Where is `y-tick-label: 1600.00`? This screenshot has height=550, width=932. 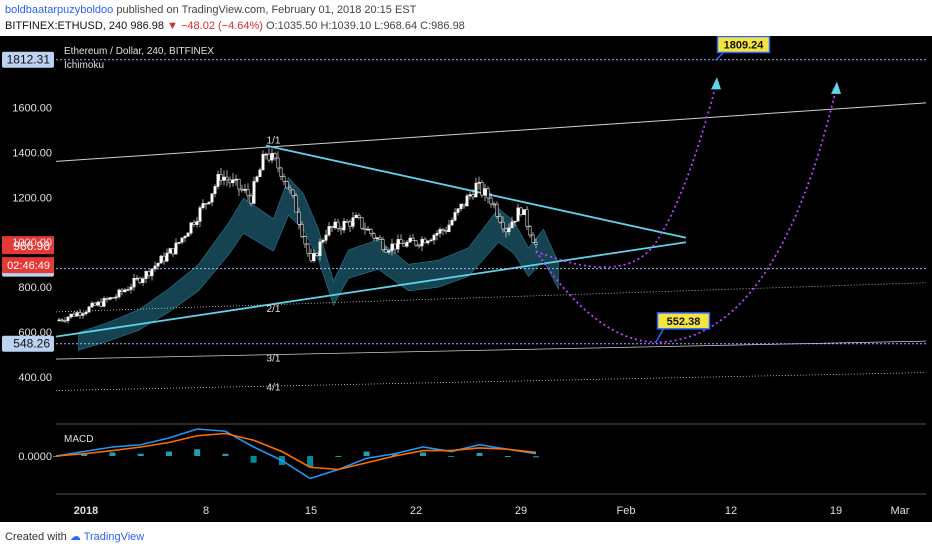 y-tick-label: 1600.00 is located at coordinates (32, 108).